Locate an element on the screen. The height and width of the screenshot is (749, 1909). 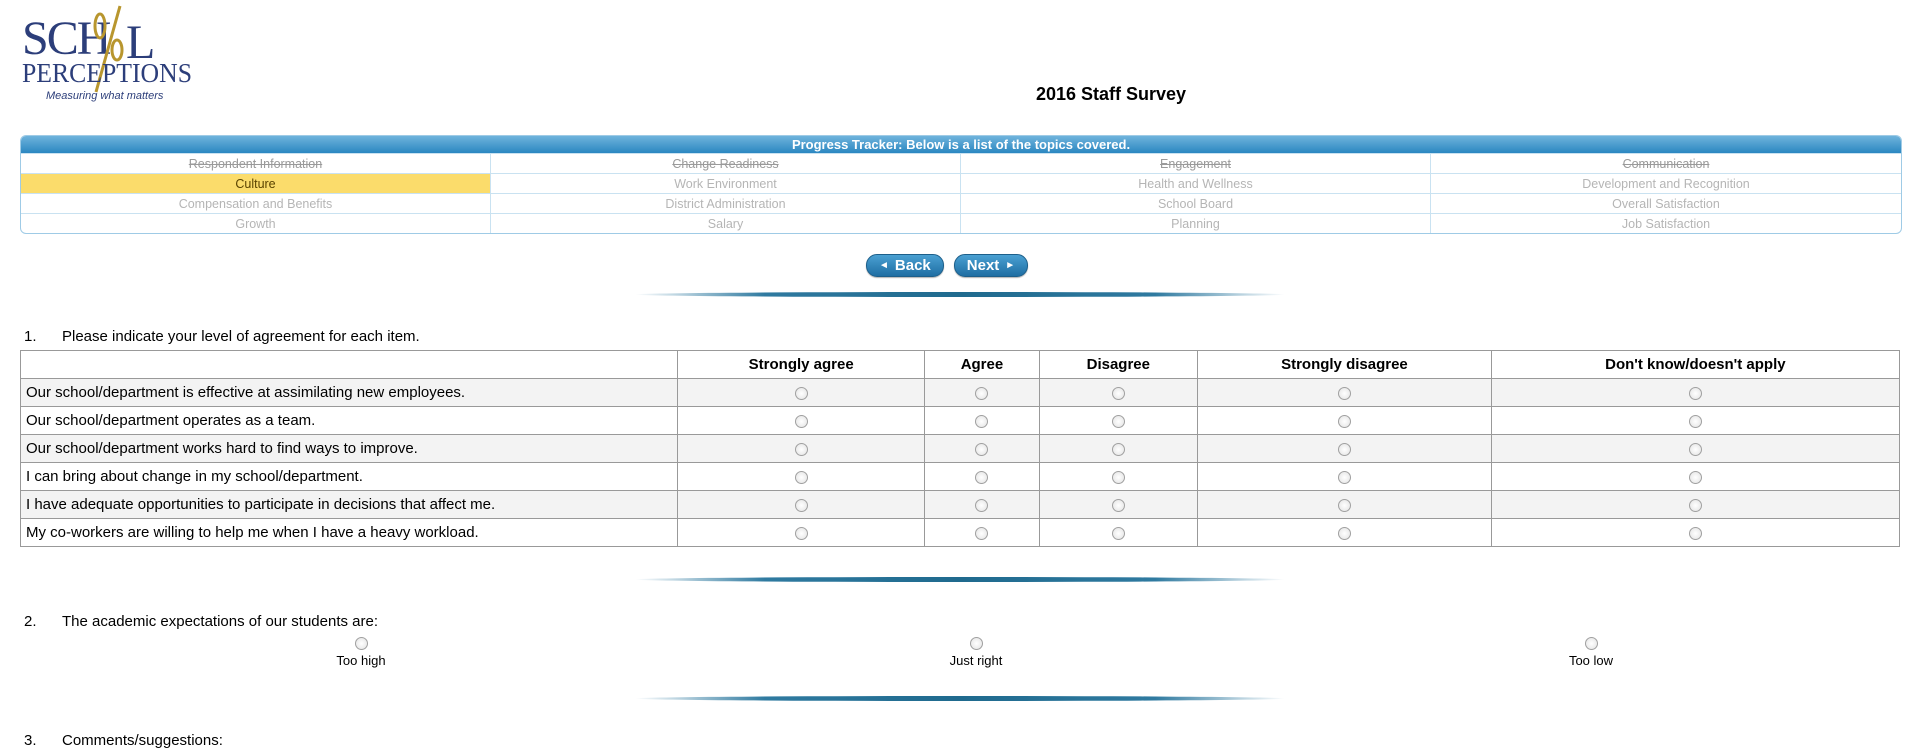
question-3-label: 3. Comments/suggestions: is located at coordinates (123, 740).